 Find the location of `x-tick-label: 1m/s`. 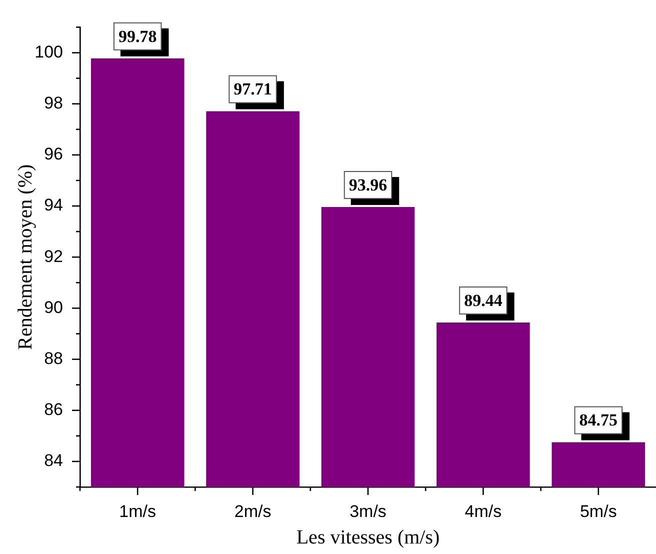

x-tick-label: 1m/s is located at coordinates (137, 511).